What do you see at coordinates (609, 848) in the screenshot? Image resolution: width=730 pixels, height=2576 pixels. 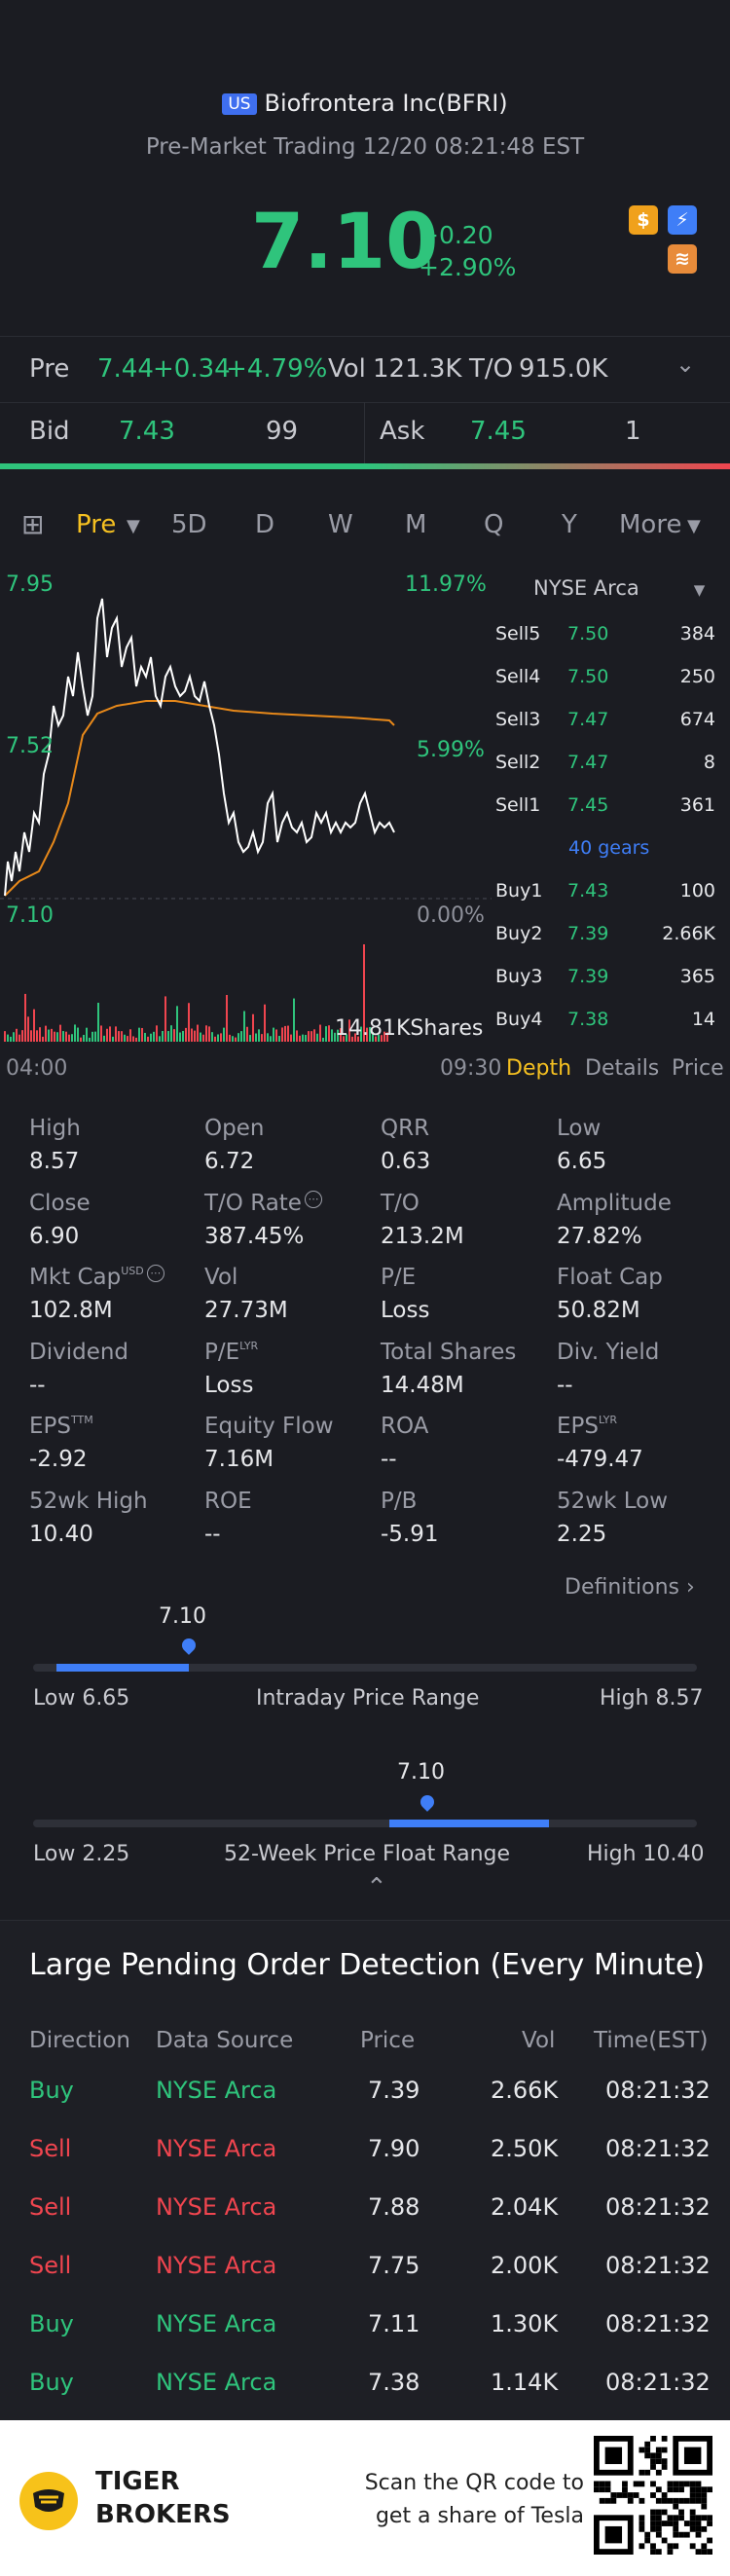 I see `depth-gears: 40 gears` at bounding box center [609, 848].